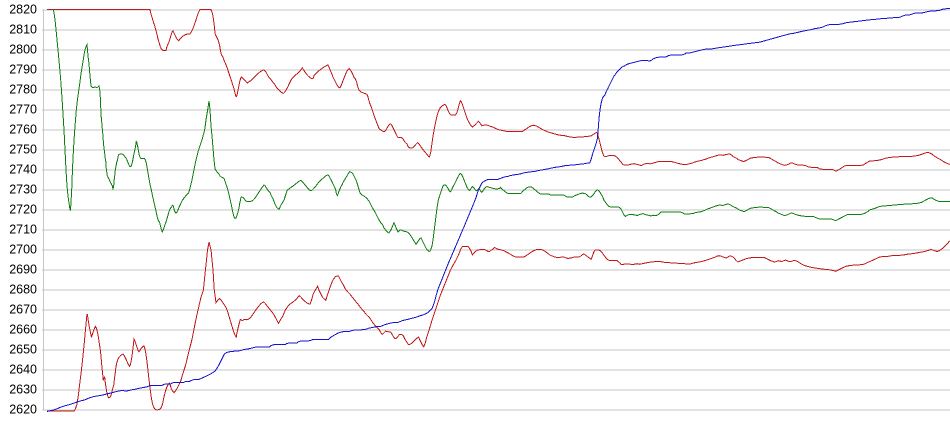  What do you see at coordinates (23, 390) in the screenshot?
I see `svg-text: 2630` at bounding box center [23, 390].